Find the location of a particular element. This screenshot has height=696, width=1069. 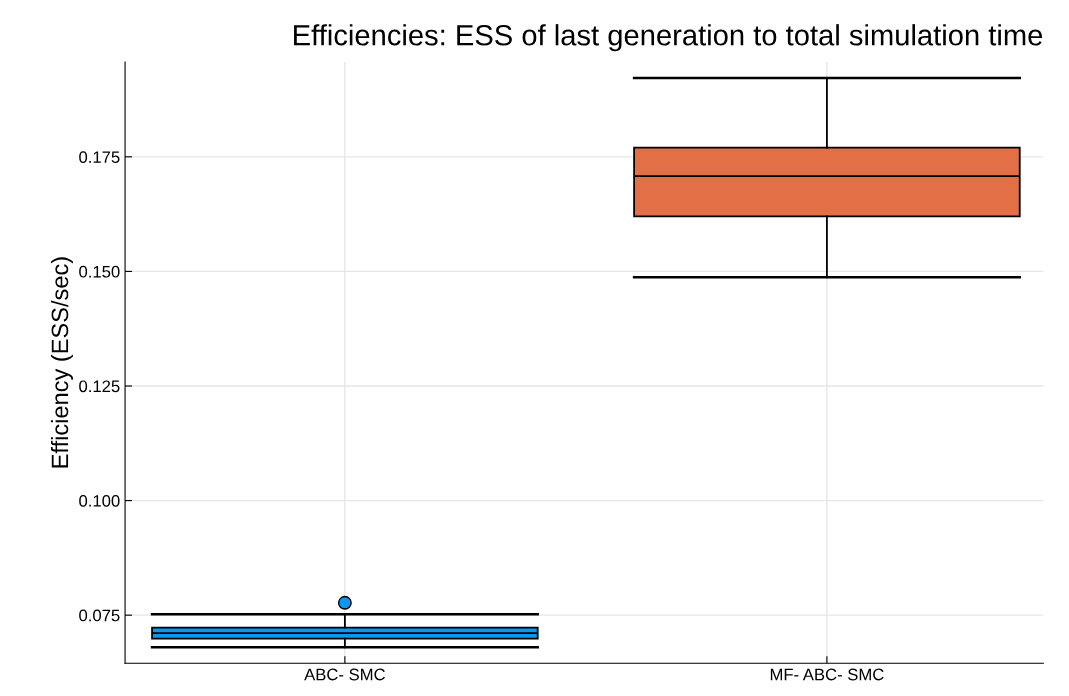

chart-title: Efficiencies: ESS of last generation to total simulation time is located at coordinates (668, 38).